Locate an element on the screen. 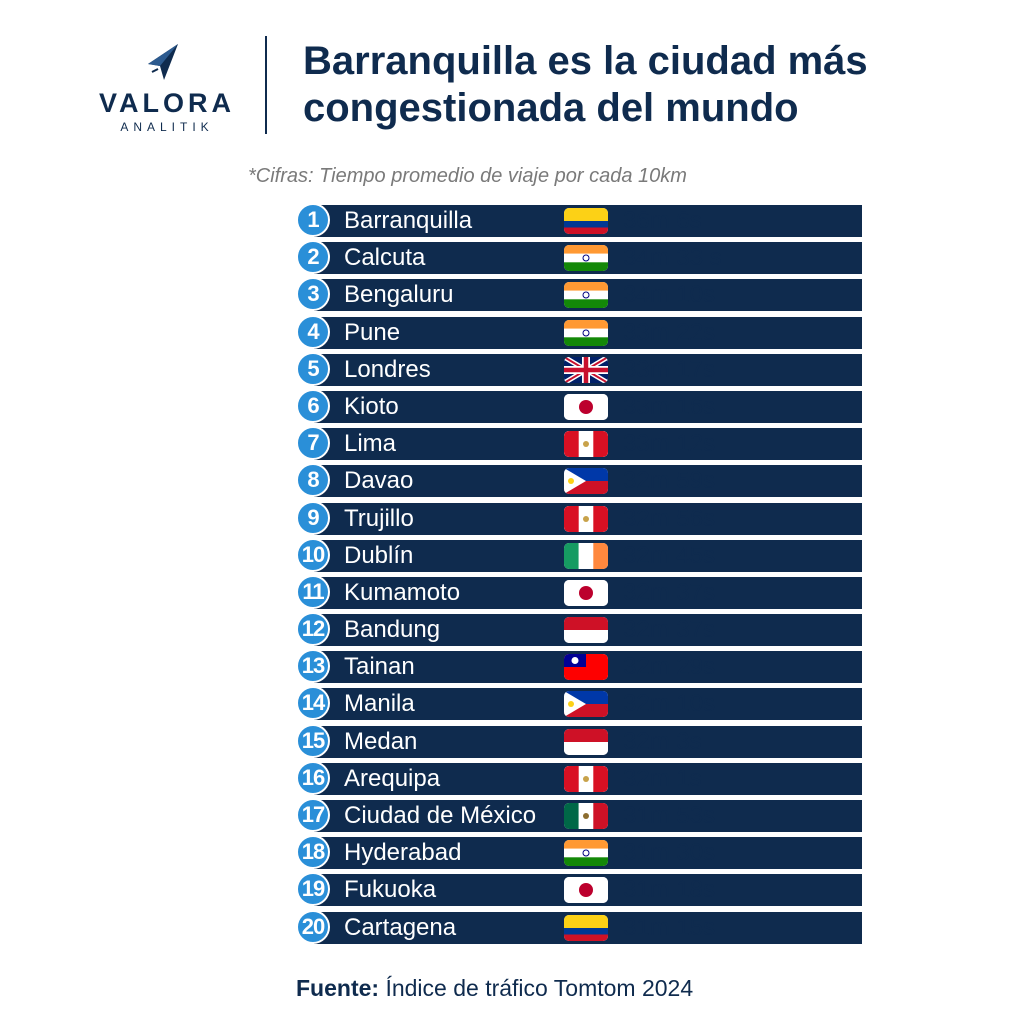 This screenshot has width=1024, height=1024. table-row: 14 Manila 32m 10s is located at coordinates (579, 704).